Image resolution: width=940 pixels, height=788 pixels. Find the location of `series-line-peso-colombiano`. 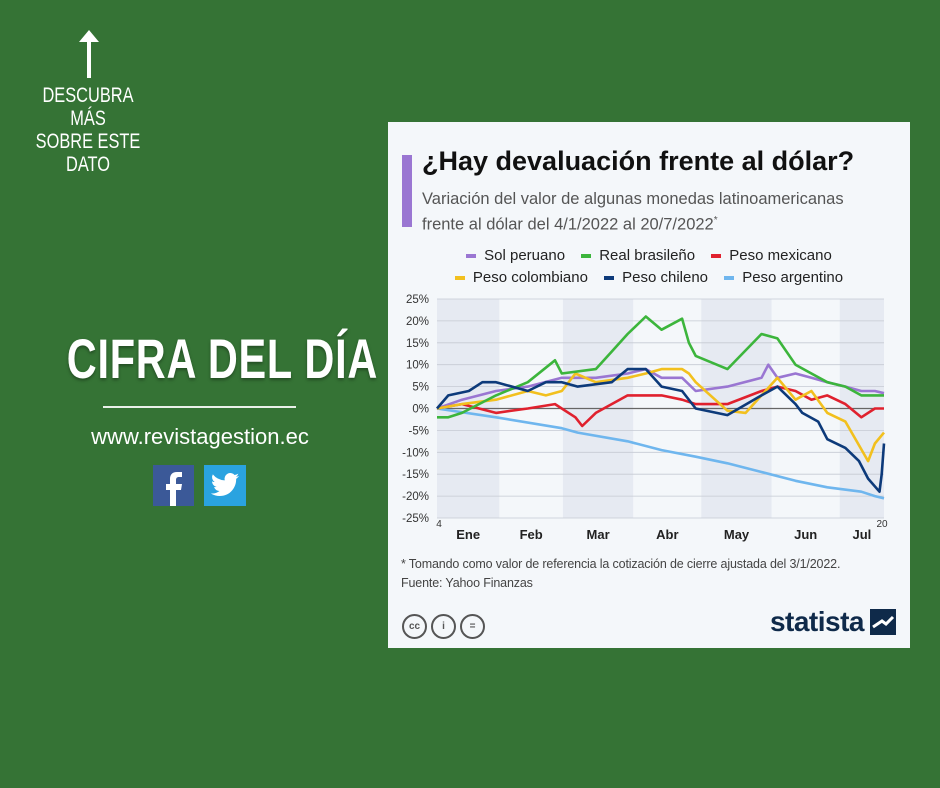

series-line-peso-colombiano is located at coordinates (660, 415).